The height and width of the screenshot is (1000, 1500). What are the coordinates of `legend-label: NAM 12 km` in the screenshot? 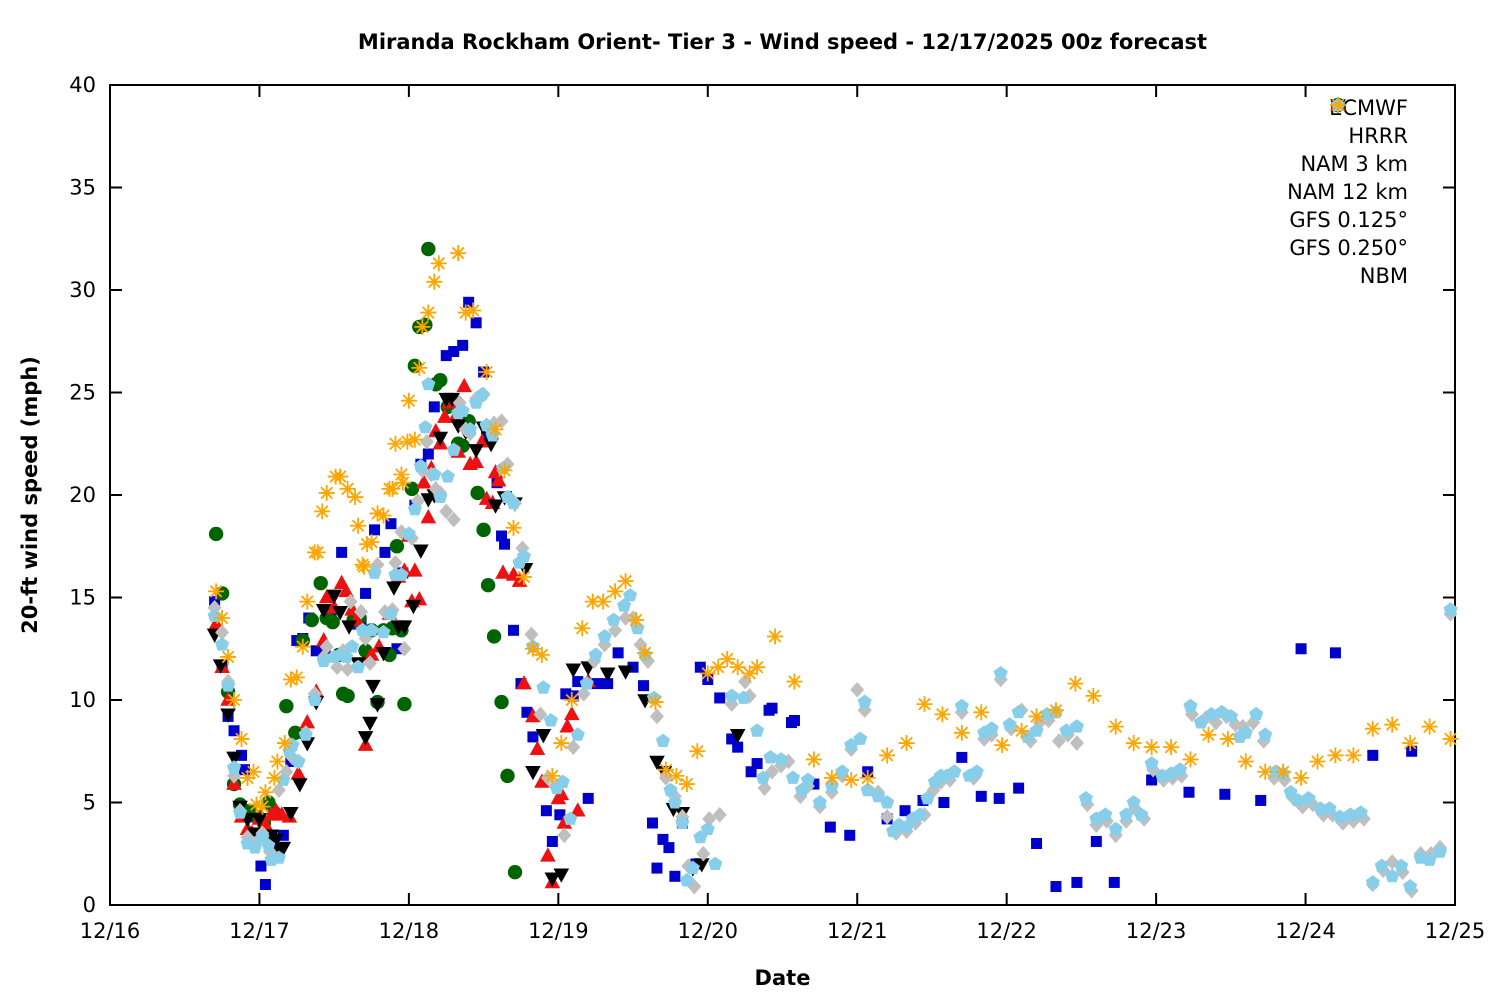 It's located at (1347, 192).